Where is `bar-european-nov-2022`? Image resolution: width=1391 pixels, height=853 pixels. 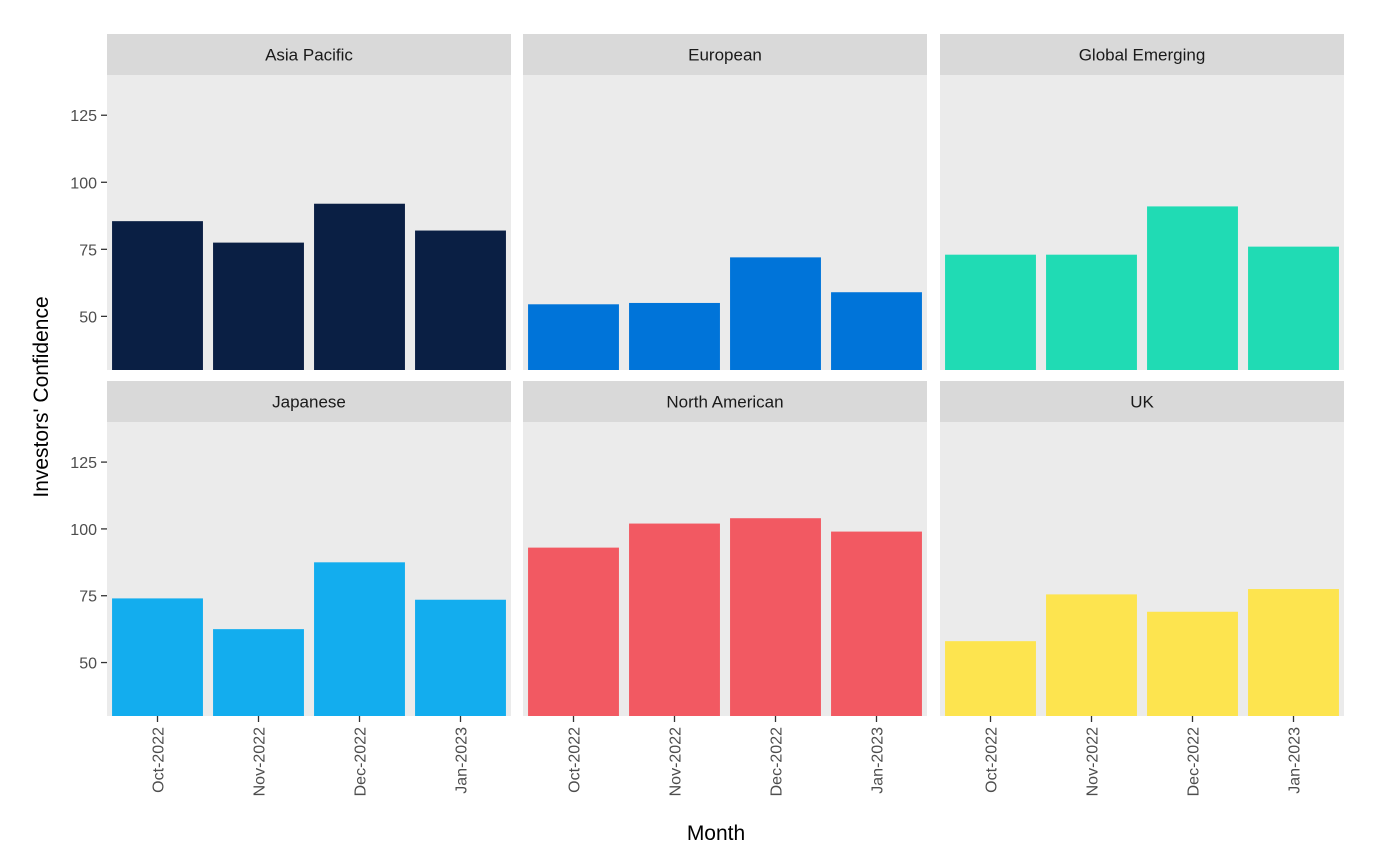
bar-european-nov-2022 is located at coordinates (674, 336).